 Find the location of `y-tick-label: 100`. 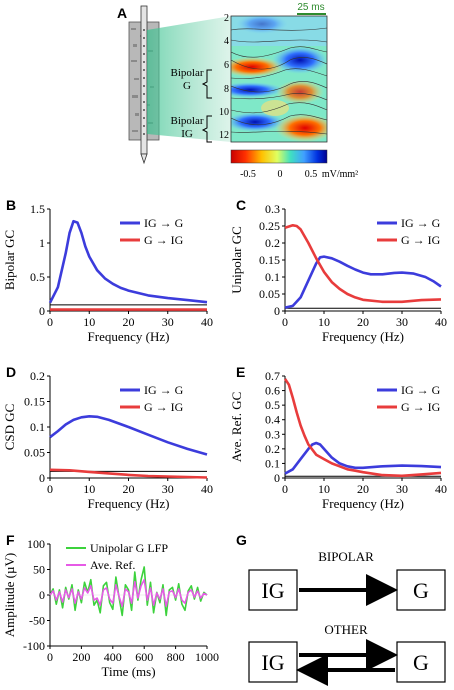

y-tick-label: 100 is located at coordinates (36, 544).